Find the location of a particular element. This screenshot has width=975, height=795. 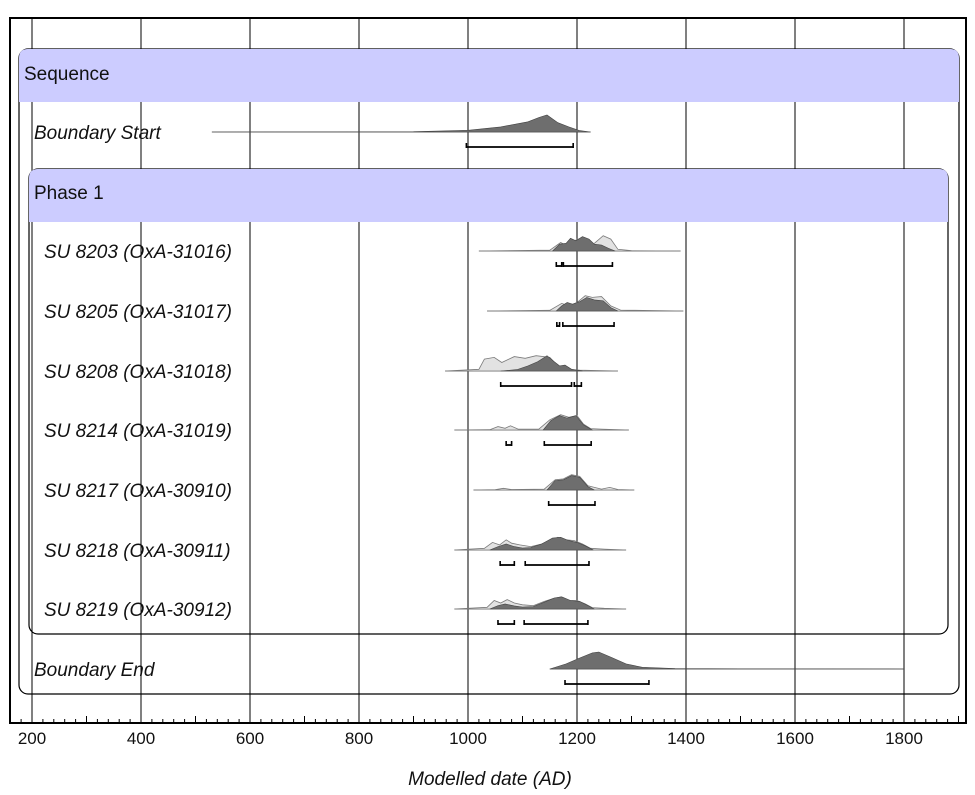

modelled-distribution-boundary-start is located at coordinates (401, 123).